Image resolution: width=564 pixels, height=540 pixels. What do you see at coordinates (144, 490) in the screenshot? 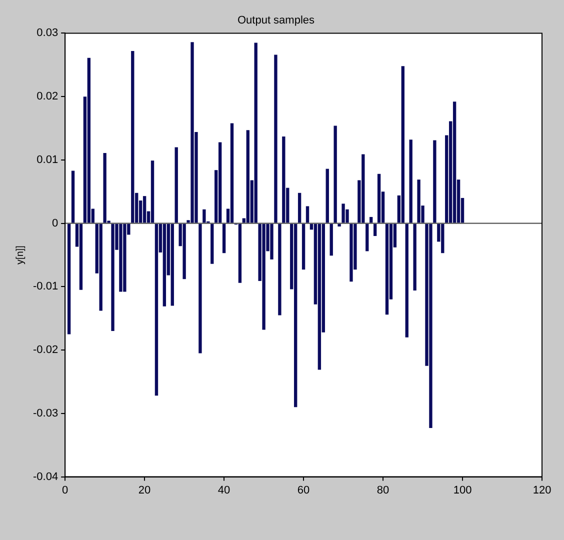
I see `x-tick-label: 20` at bounding box center [144, 490].